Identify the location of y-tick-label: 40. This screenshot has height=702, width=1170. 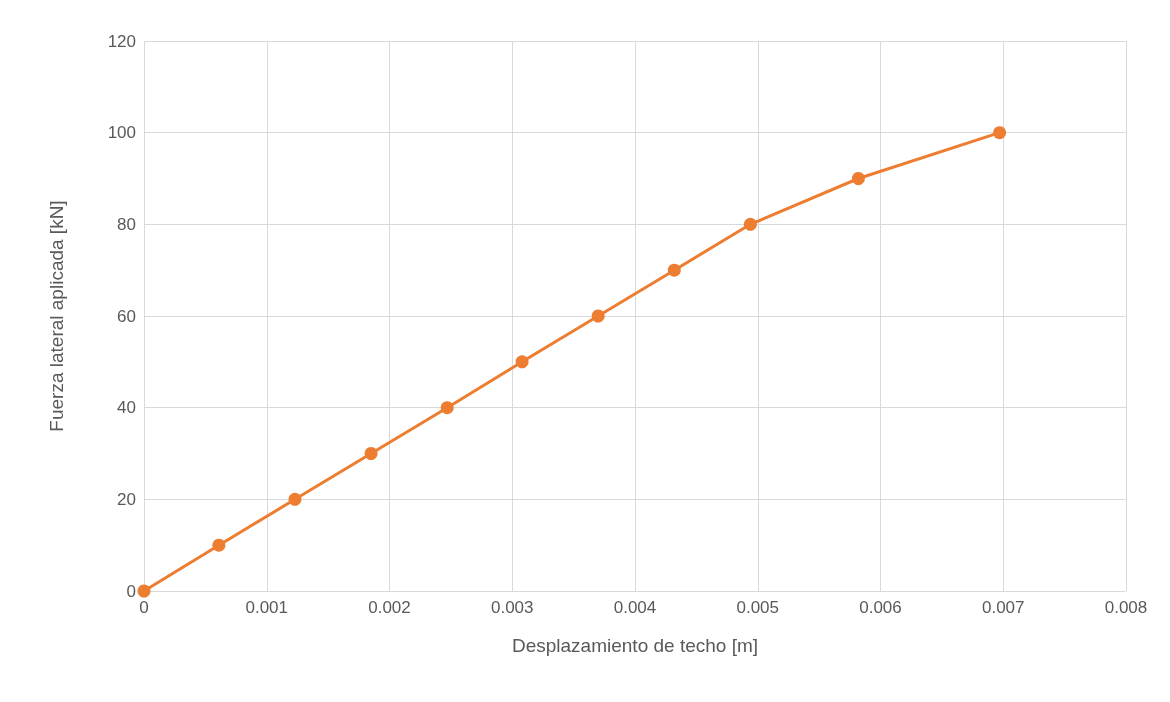
(126, 408).